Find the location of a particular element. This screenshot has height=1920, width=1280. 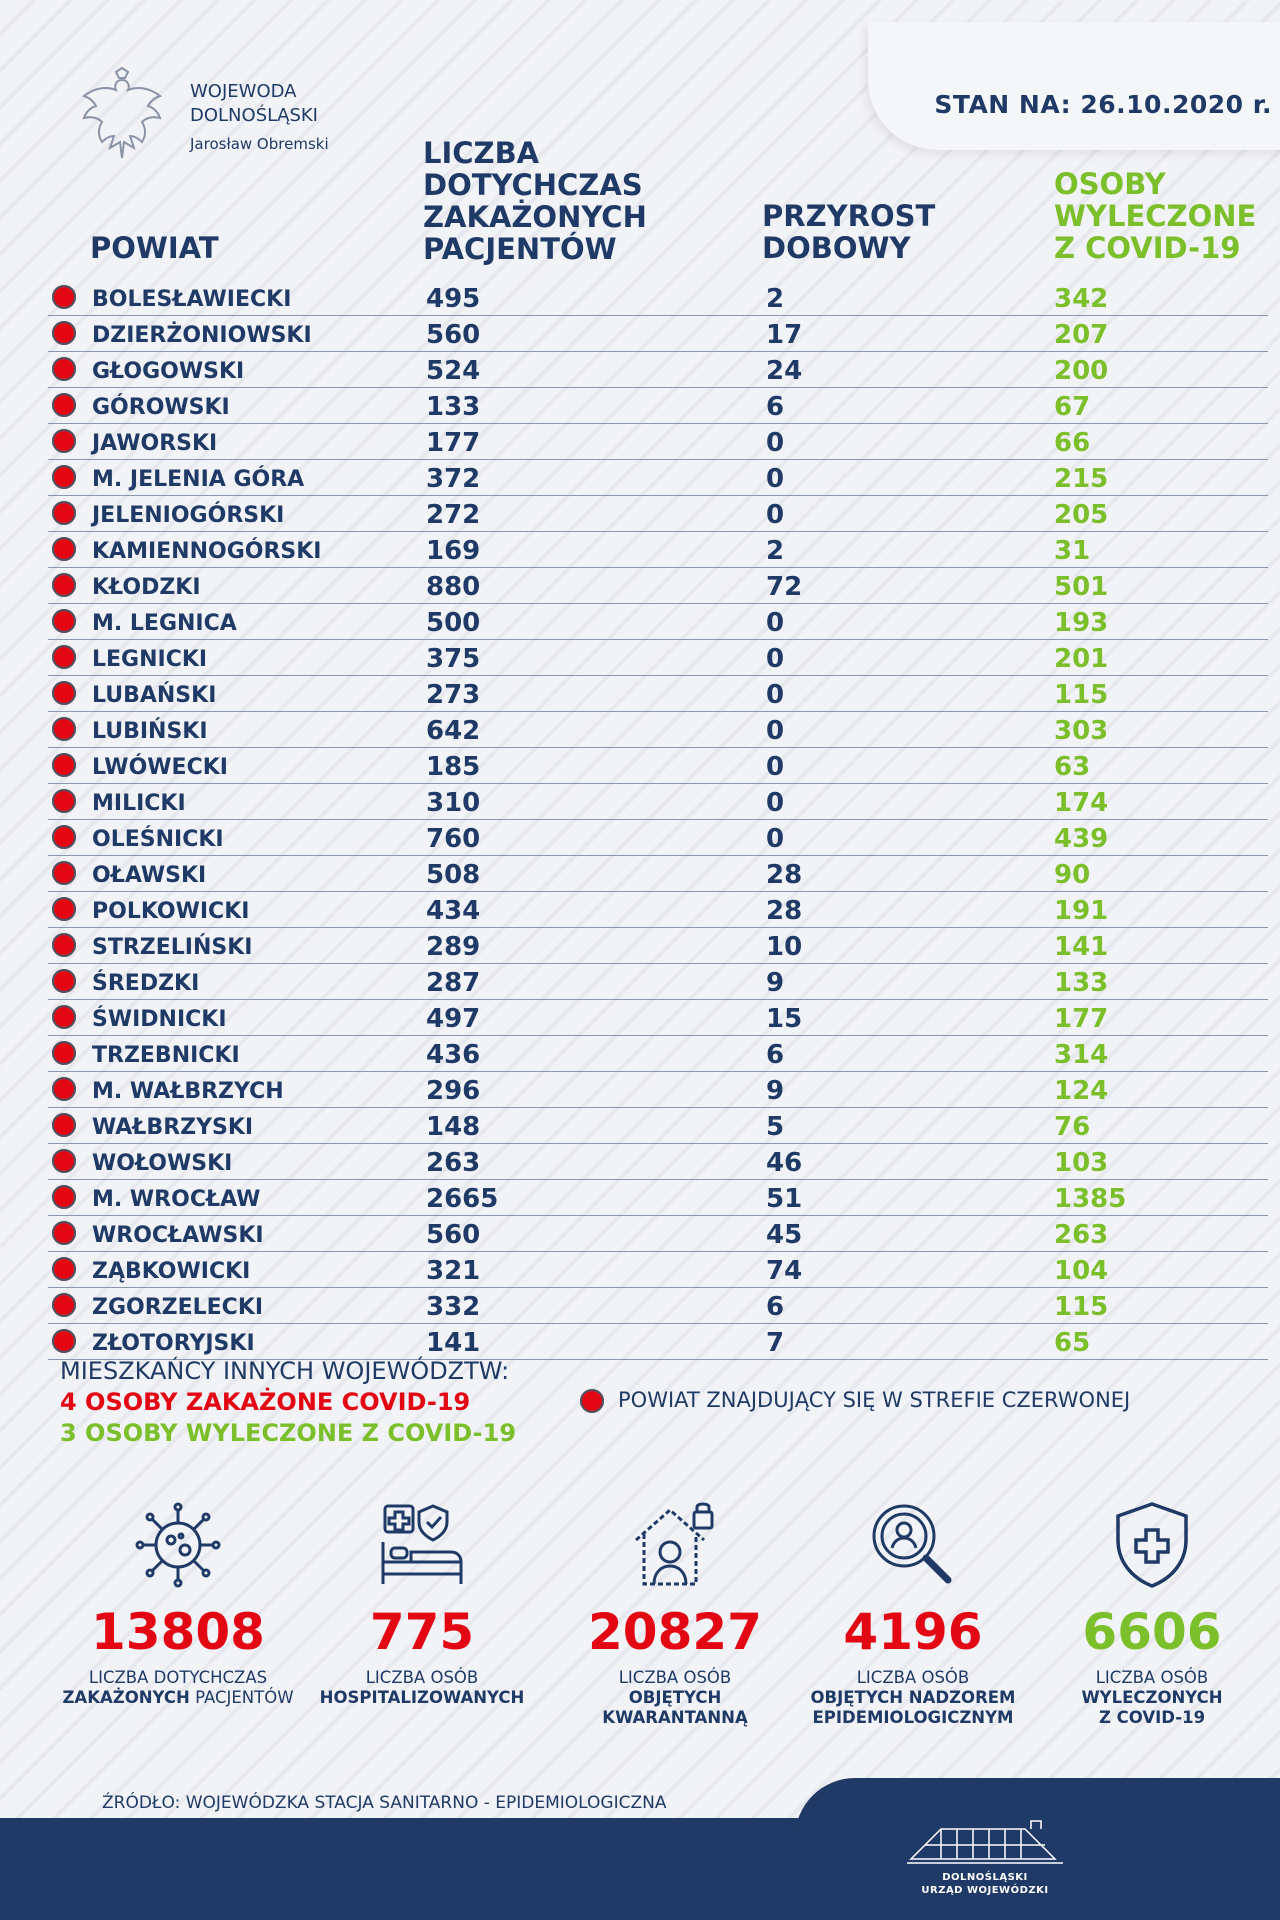

magnifier-person-icon is located at coordinates (912, 1544).